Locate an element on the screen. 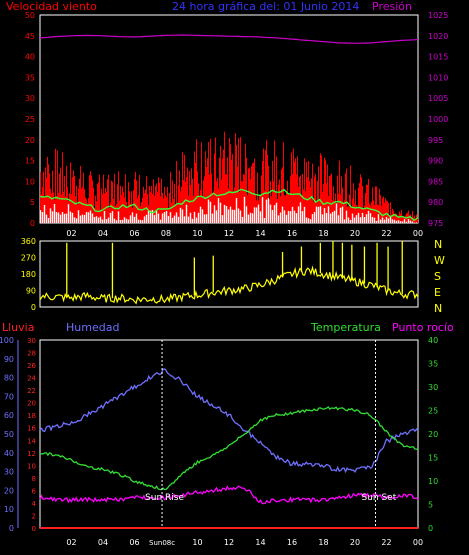 The height and width of the screenshot is (555, 469). temperature-tick-label: 25 is located at coordinates (433, 411).